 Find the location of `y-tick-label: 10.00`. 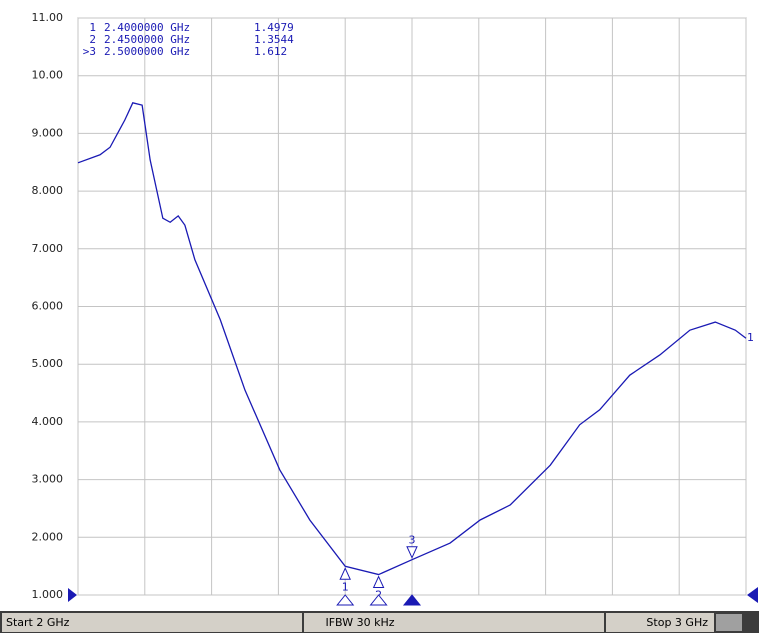

y-tick-label: 10.00 is located at coordinates (48, 75).